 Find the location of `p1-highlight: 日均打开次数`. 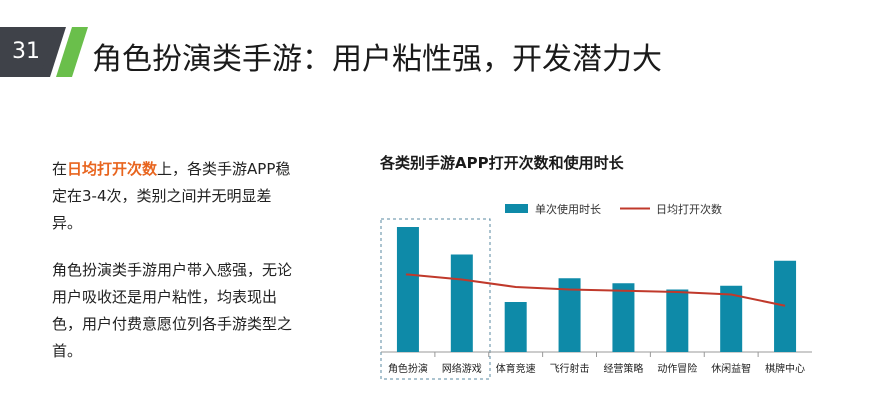

p1-highlight: 日均打开次数 is located at coordinates (112, 169).